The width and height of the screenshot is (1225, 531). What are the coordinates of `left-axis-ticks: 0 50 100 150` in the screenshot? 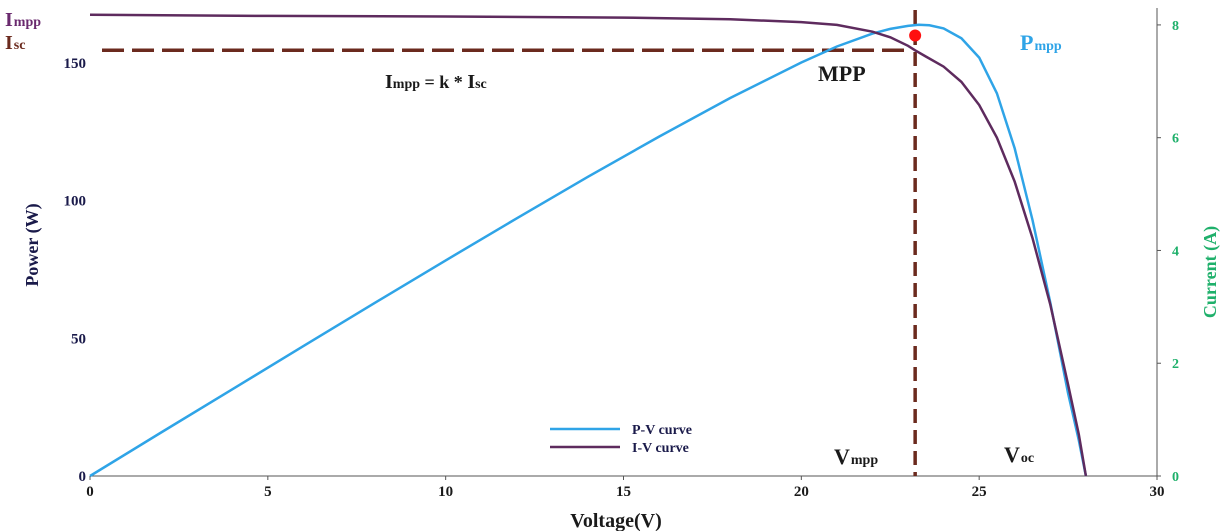 It's located at (75, 270).